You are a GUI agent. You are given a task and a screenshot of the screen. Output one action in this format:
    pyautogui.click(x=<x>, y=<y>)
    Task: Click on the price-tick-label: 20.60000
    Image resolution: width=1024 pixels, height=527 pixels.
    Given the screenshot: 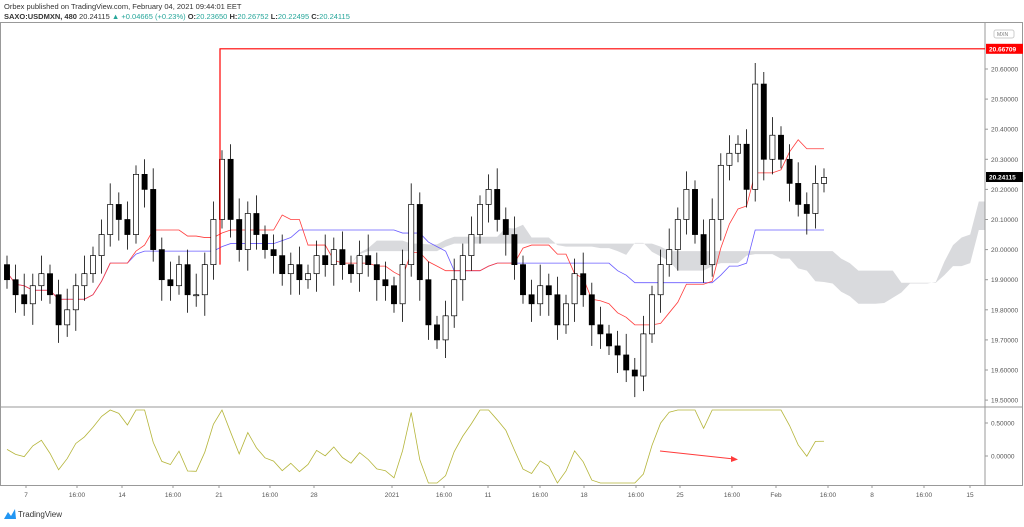 What is the action you would take?
    pyautogui.click(x=1004, y=70)
    